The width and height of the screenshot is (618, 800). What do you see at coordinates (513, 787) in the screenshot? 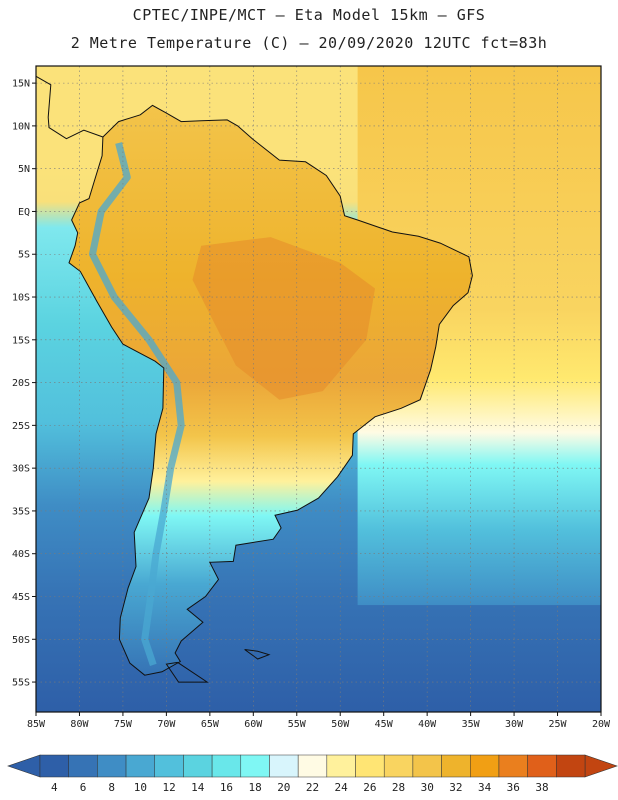
I see `colorbar-label: 36` at bounding box center [513, 787].